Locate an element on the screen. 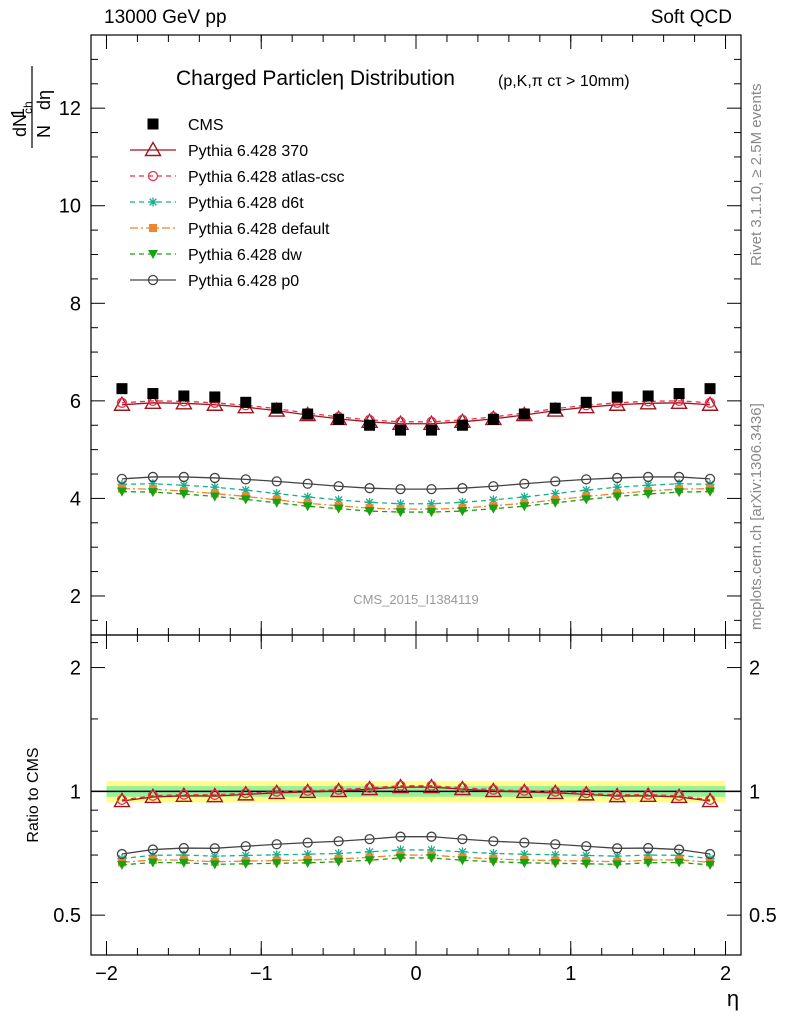 Image resolution: width=786 pixels, height=1024 pixels. x-tick-label: 1 is located at coordinates (570, 974).